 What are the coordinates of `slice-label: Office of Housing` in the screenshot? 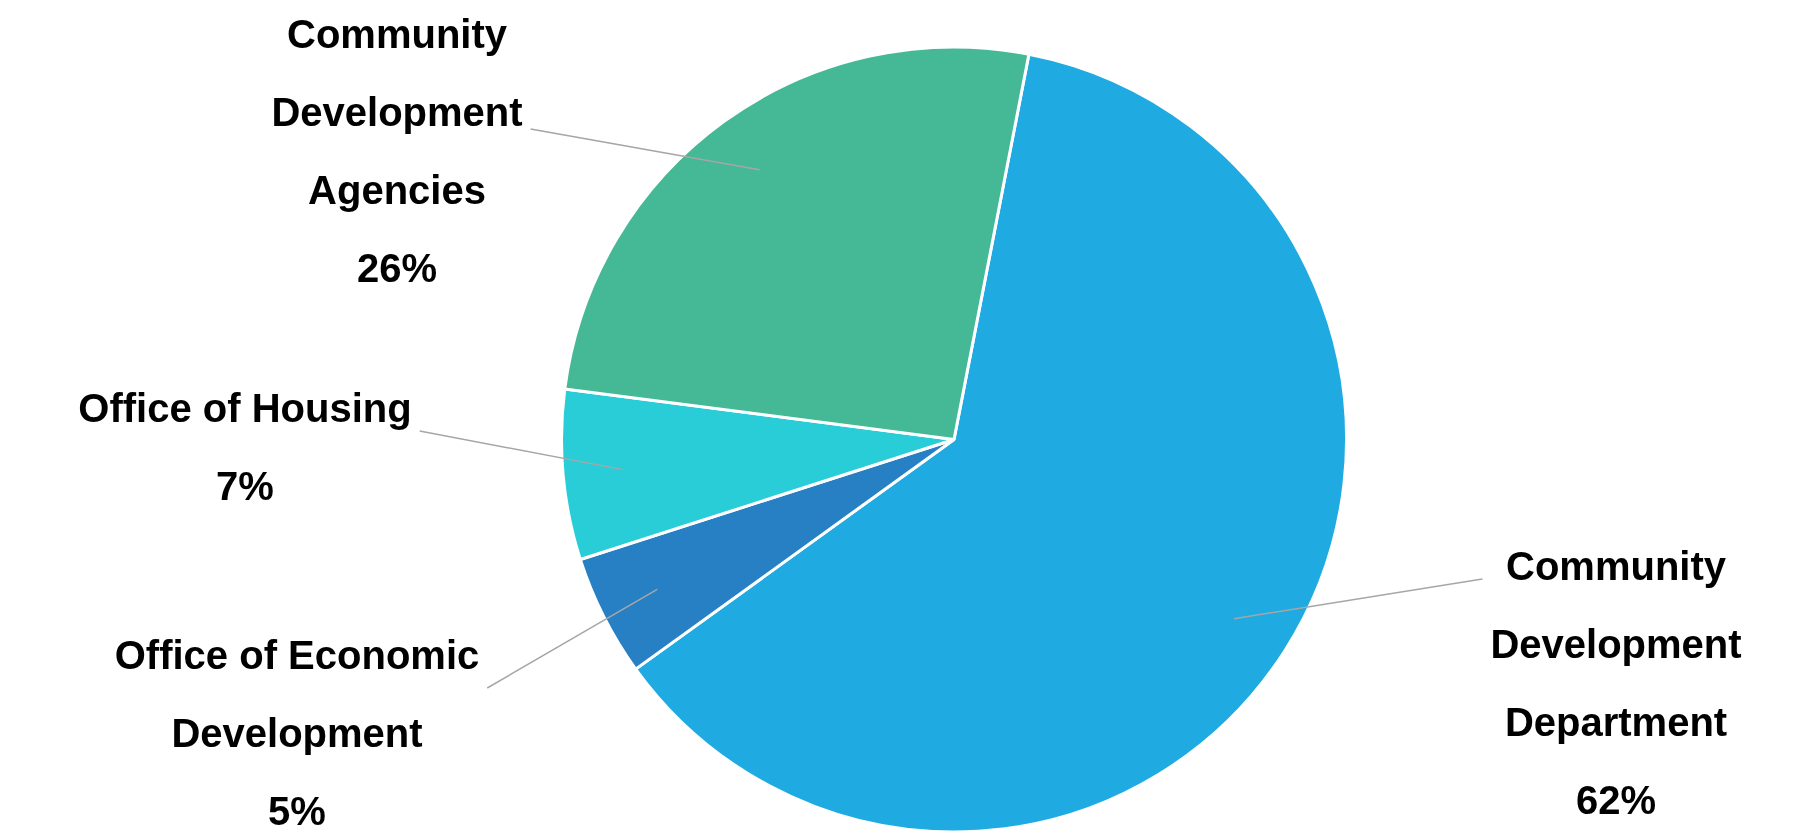 It's located at (245, 408).